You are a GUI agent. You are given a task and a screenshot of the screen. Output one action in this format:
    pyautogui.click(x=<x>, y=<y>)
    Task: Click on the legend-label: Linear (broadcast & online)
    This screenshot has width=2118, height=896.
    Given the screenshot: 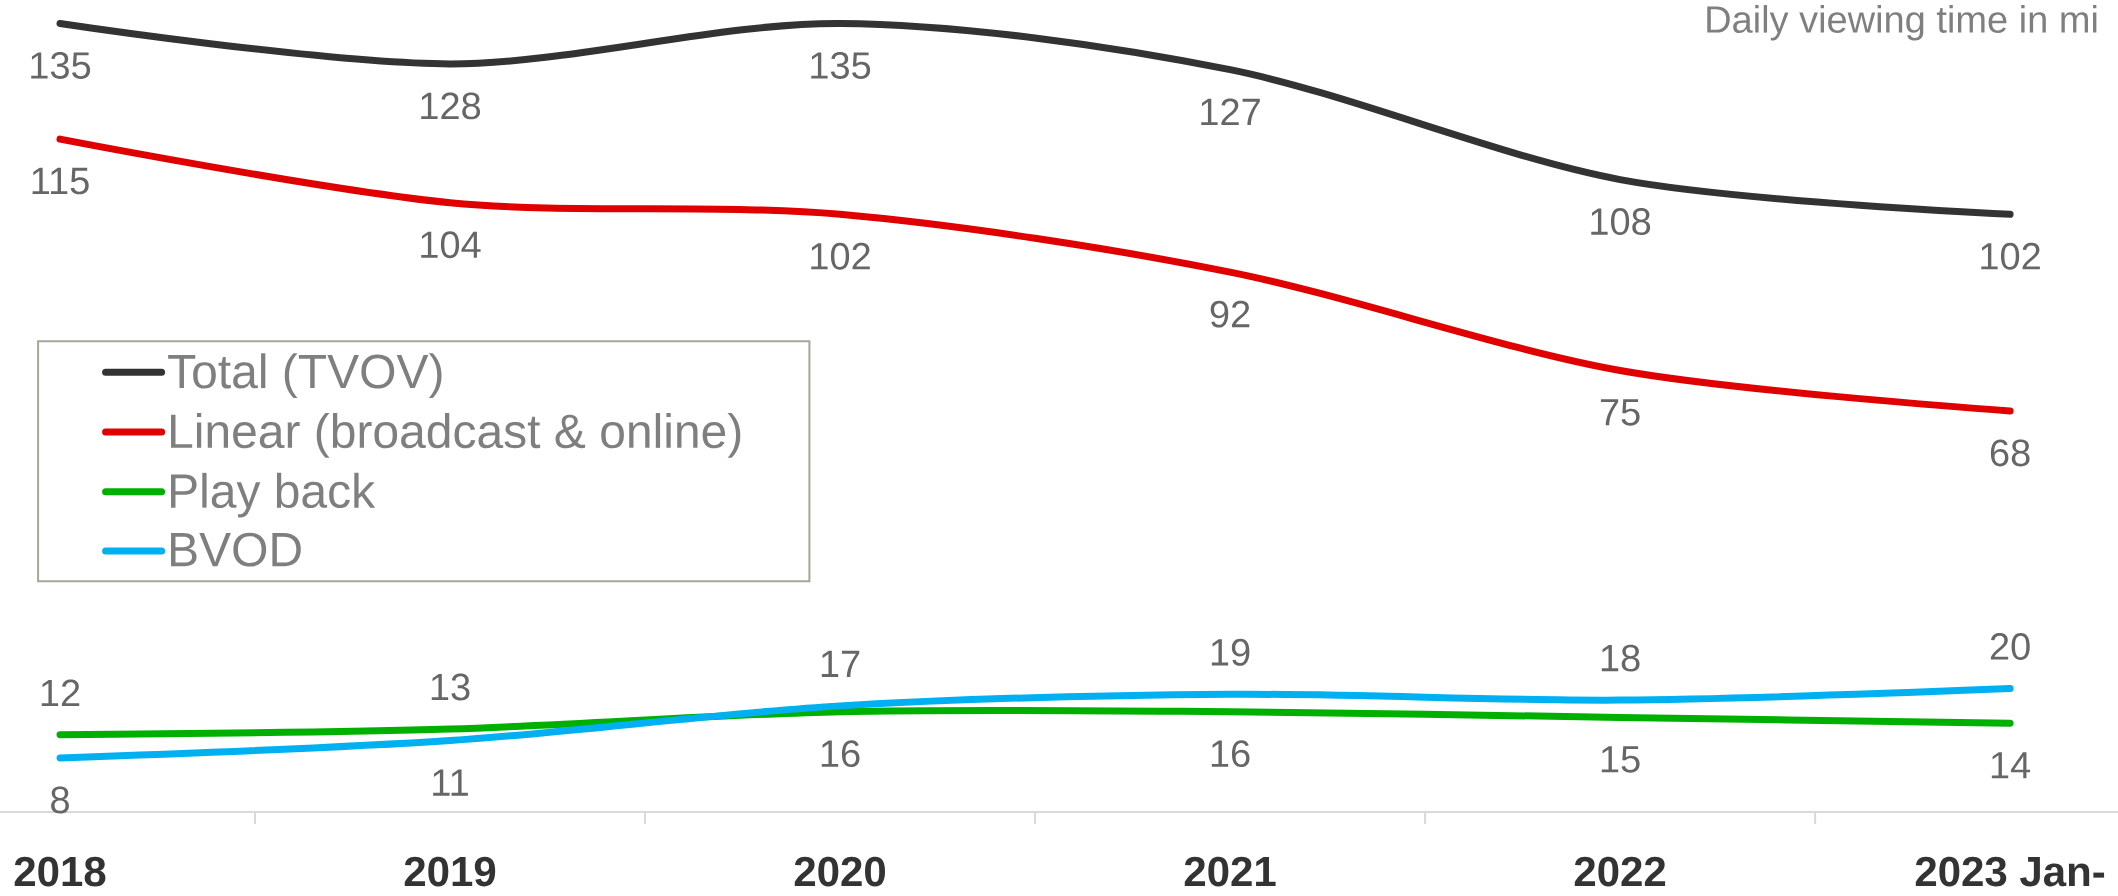 What is the action you would take?
    pyautogui.click(x=456, y=435)
    